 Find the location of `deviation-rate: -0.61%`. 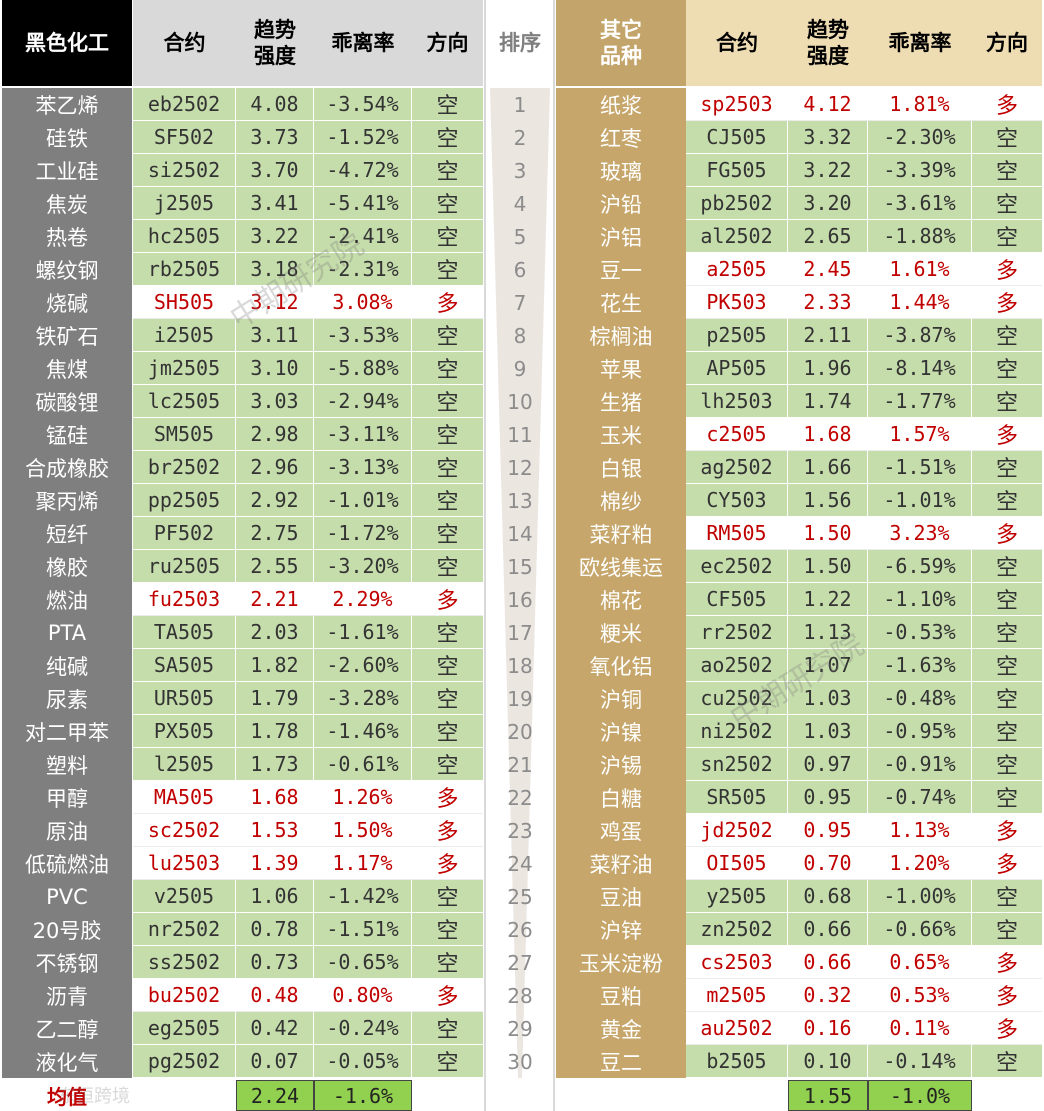

deviation-rate: -0.61% is located at coordinates (363, 764).